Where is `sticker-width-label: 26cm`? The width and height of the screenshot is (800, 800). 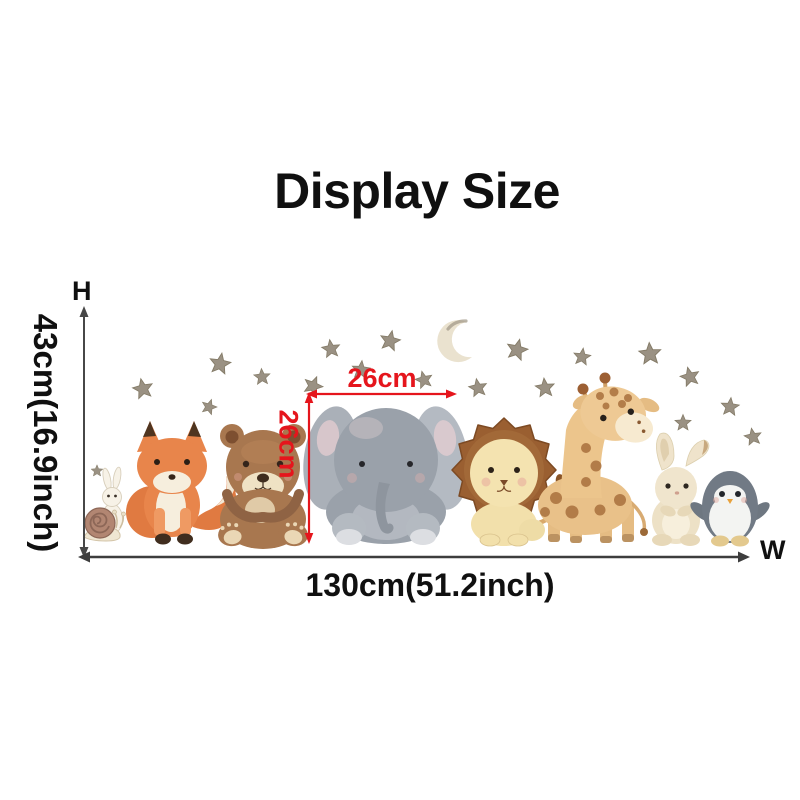
sticker-width-label: 26cm is located at coordinates (382, 378).